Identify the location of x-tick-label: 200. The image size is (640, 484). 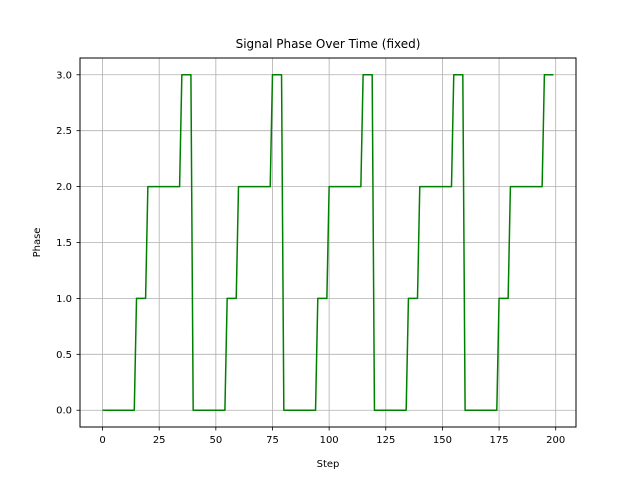
(555, 440).